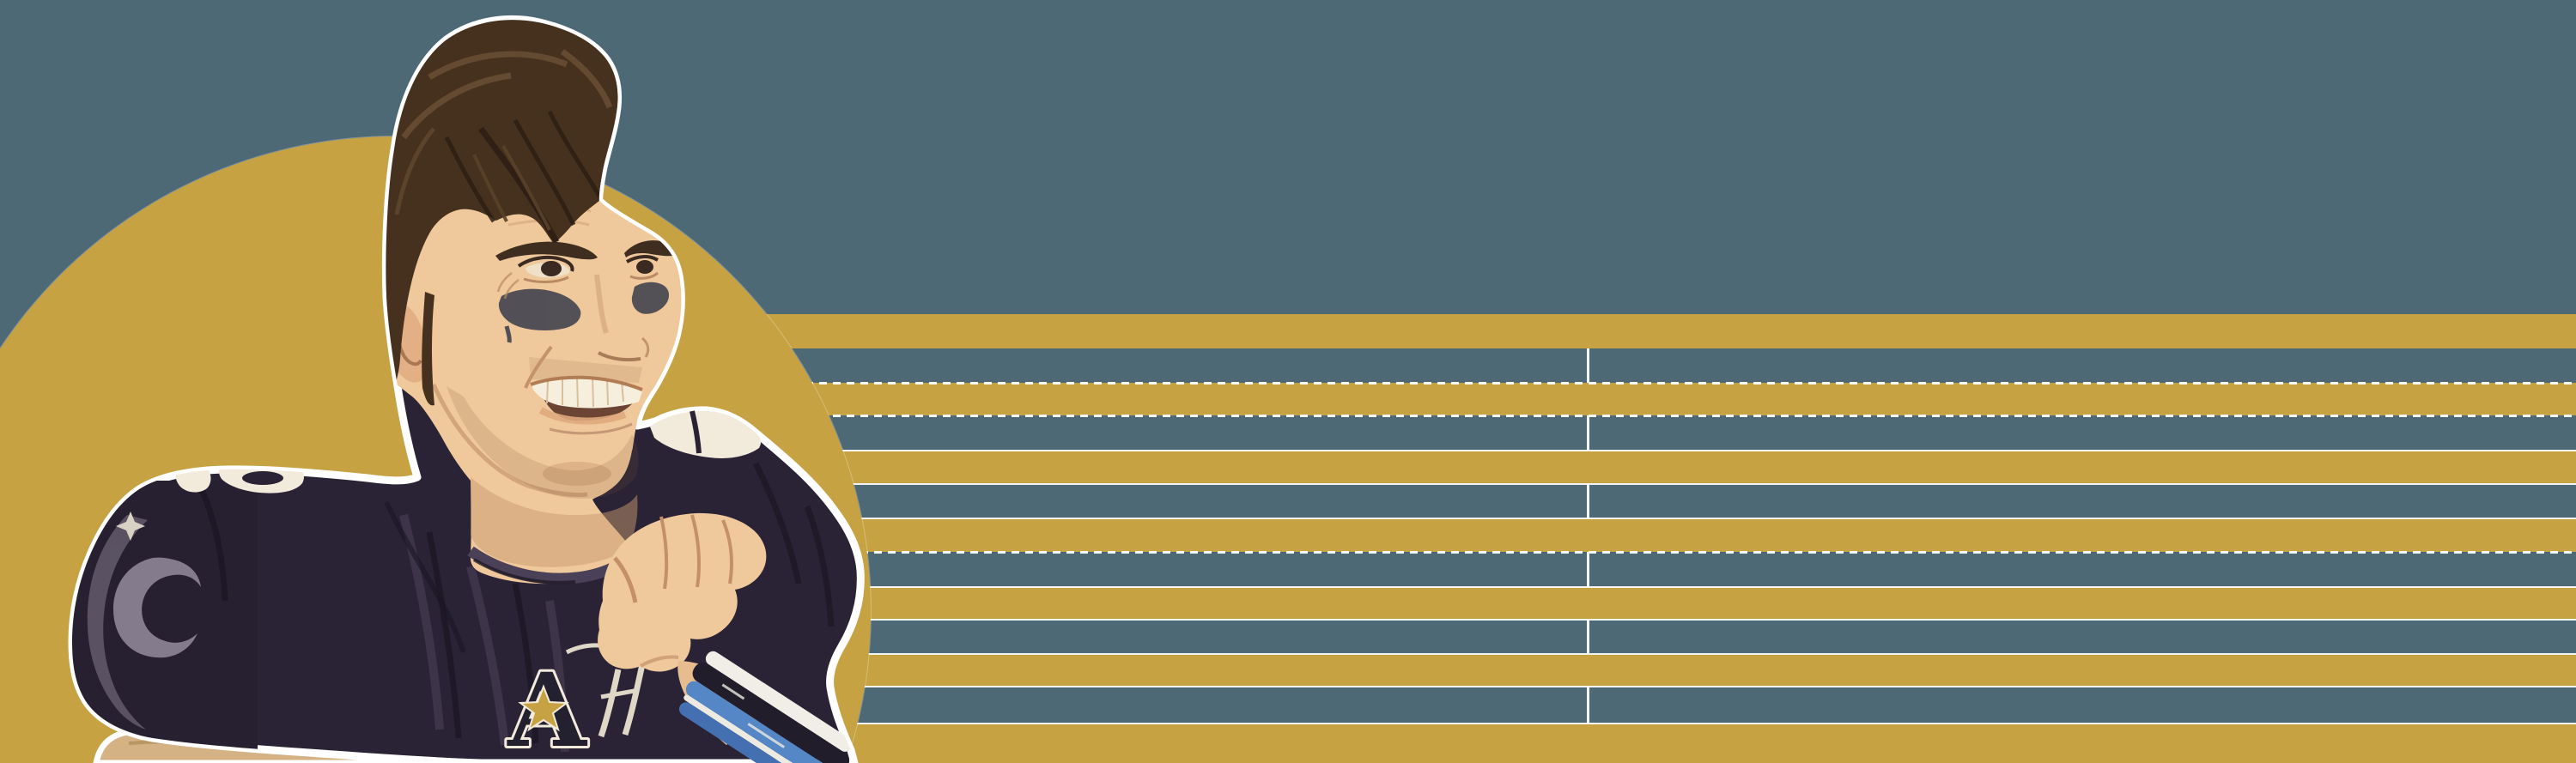  I want to click on wristband-blue-dark, so click(757, 732).